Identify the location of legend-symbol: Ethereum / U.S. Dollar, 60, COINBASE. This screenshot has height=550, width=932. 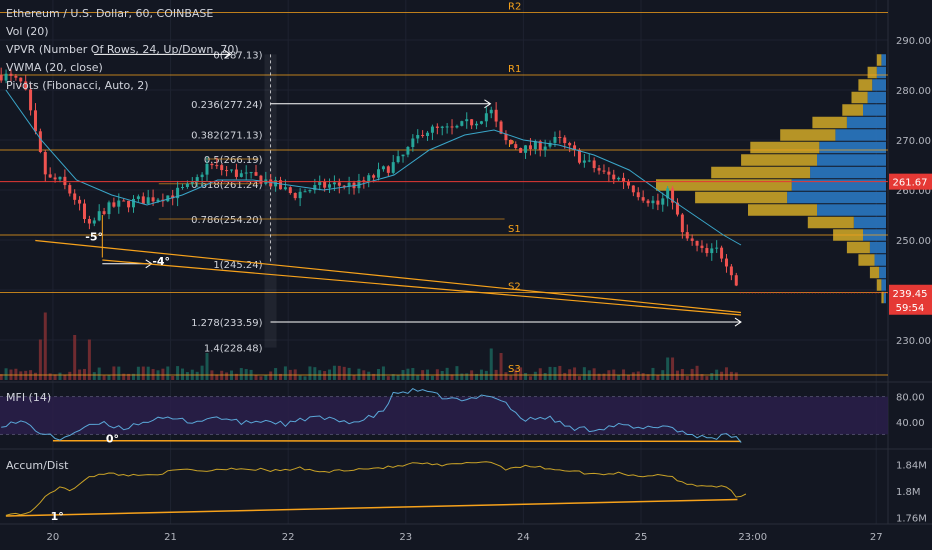
(109, 13).